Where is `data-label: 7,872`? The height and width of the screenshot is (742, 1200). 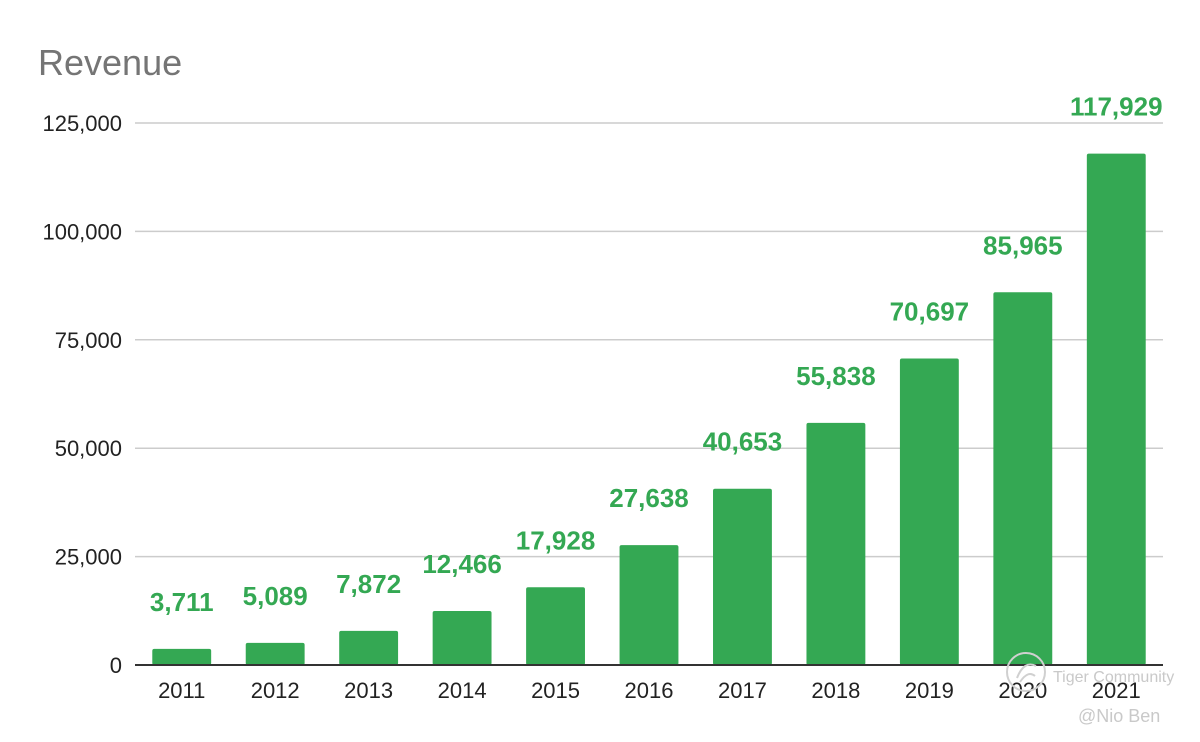
data-label: 7,872 is located at coordinates (368, 584).